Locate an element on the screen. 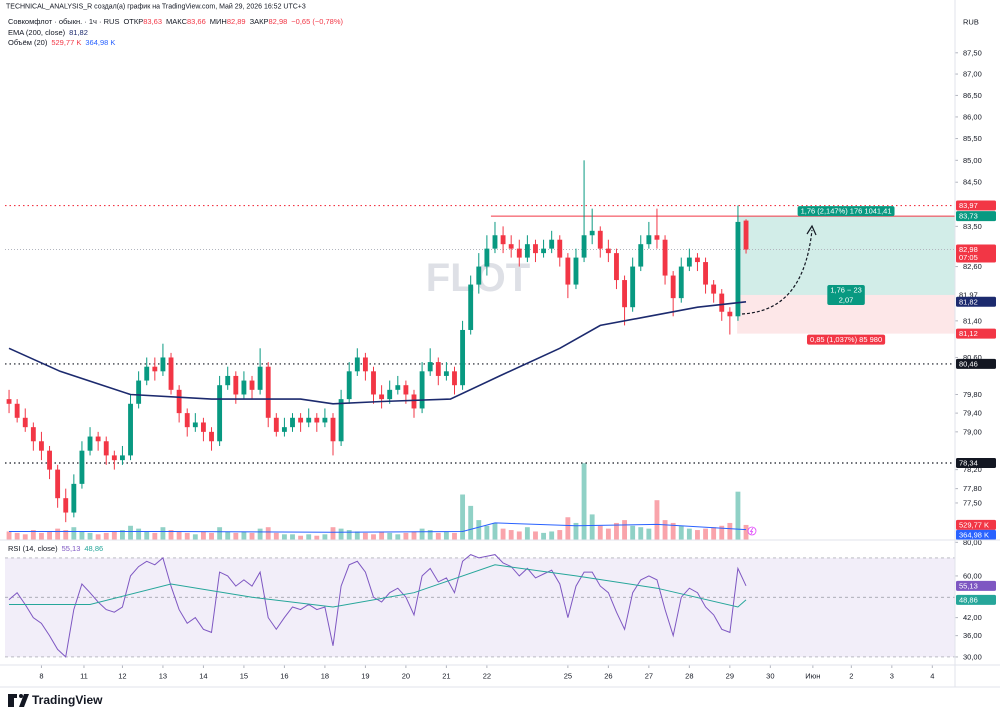 The height and width of the screenshot is (715, 1000). indicator-name: EMA (200, close) is located at coordinates (37, 32).